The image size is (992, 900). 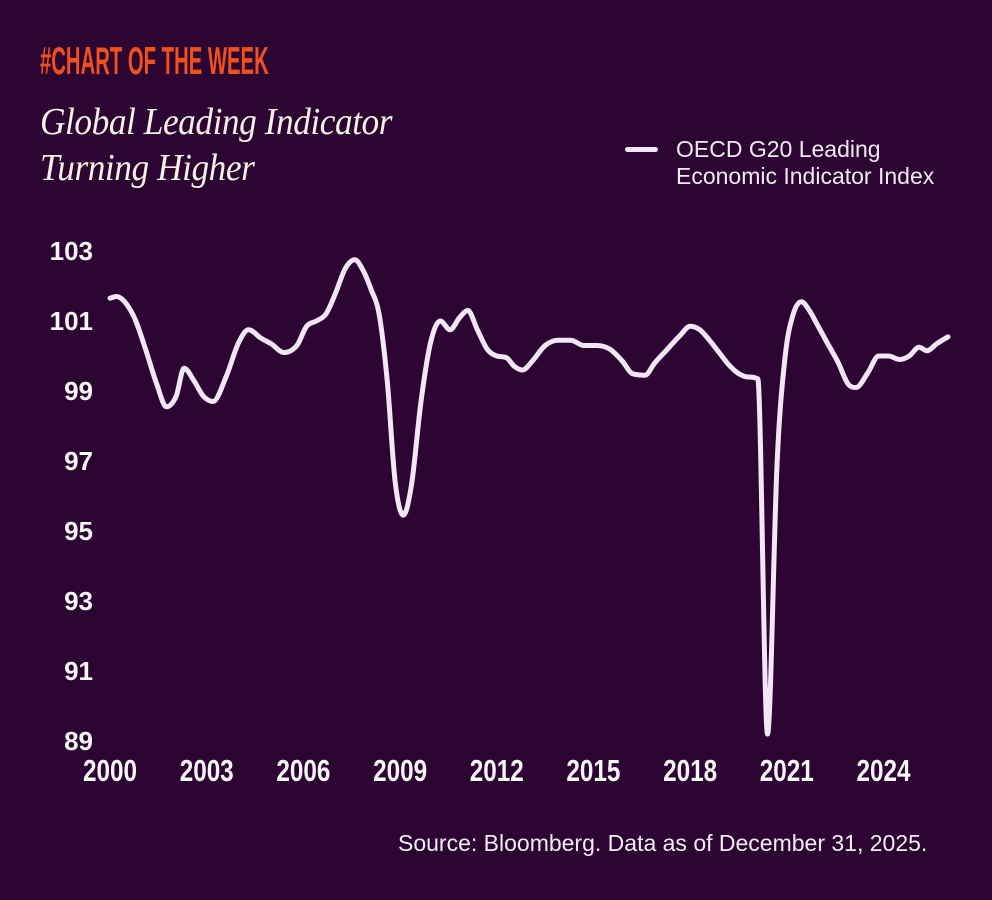 What do you see at coordinates (71, 496) in the screenshot?
I see `y-axis: 103 101 99 97 95 93 91 89` at bounding box center [71, 496].